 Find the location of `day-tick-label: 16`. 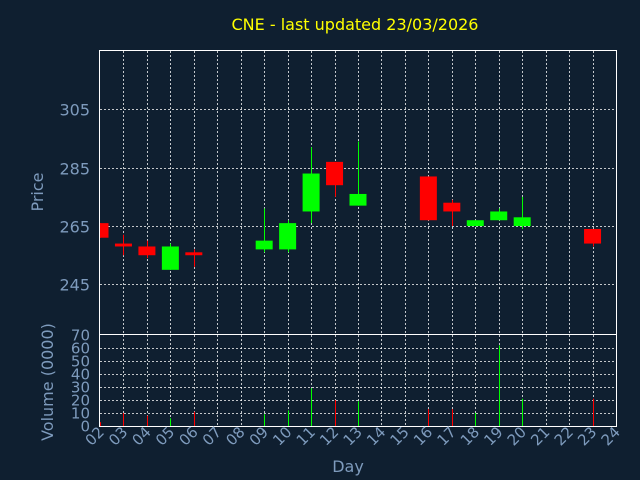

day-tick-label: 16 is located at coordinates (423, 436).